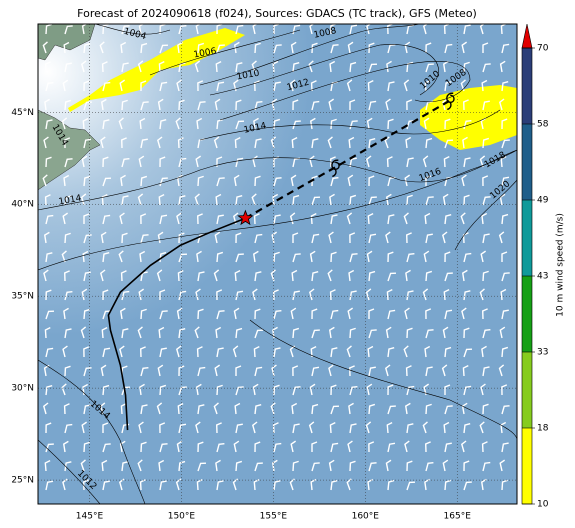  Describe the element at coordinates (205, 54) in the screenshot. I see `isobar-label: 1006` at that location.